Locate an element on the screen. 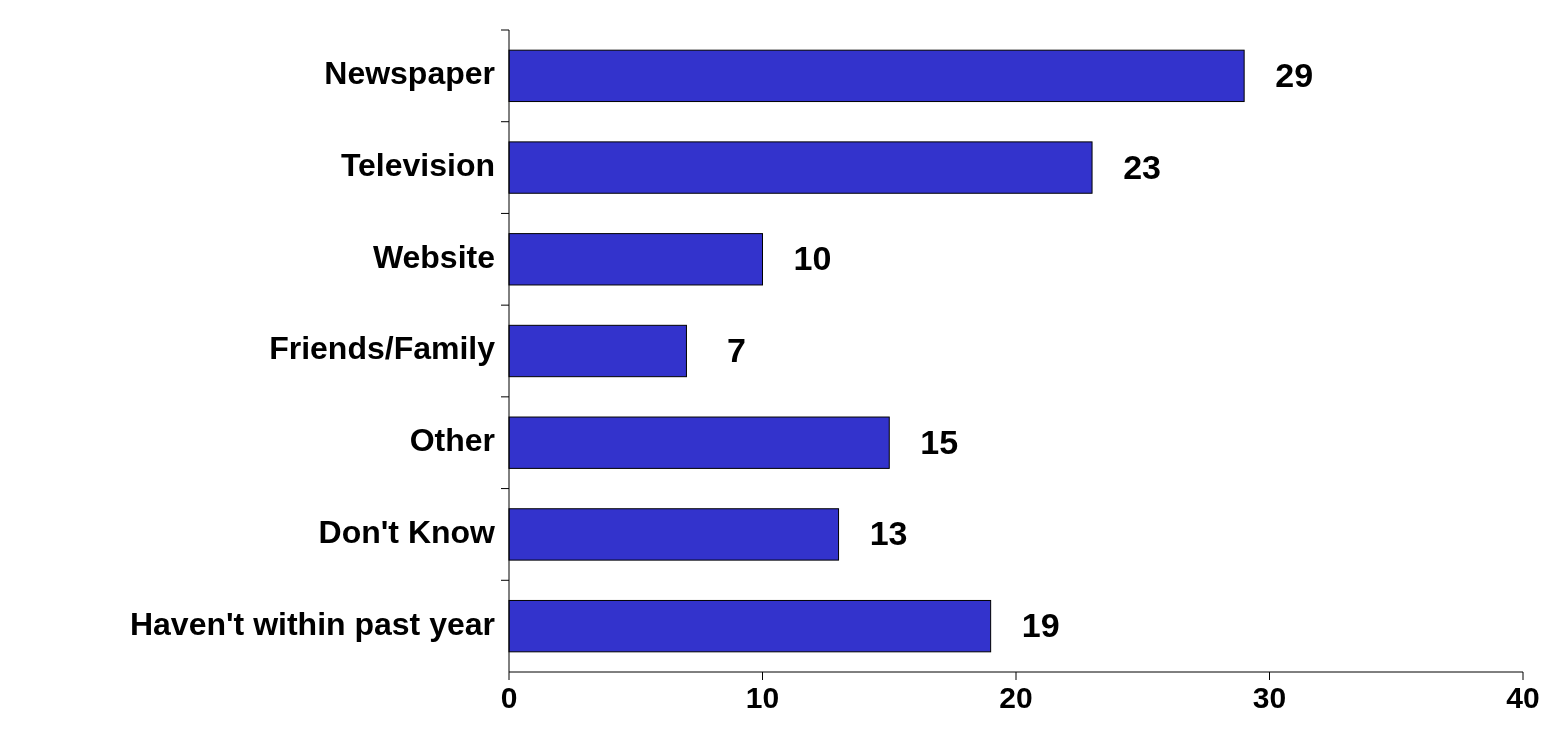 The width and height of the screenshot is (1555, 736). data-label: 15 is located at coordinates (939, 441).